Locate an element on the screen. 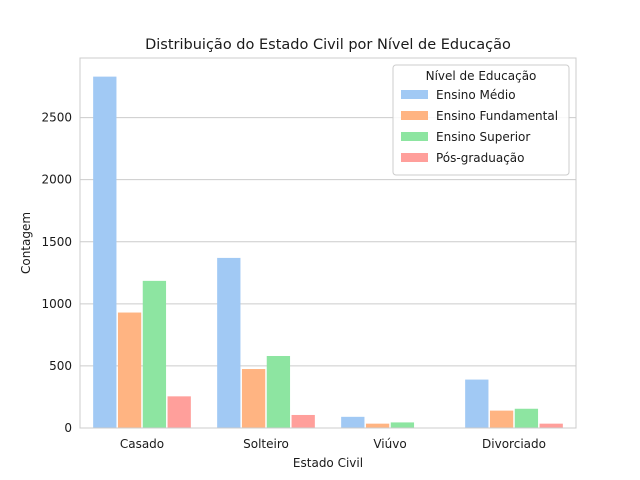 The width and height of the screenshot is (640, 480). legend-label: Ensino Fundamental is located at coordinates (497, 116).